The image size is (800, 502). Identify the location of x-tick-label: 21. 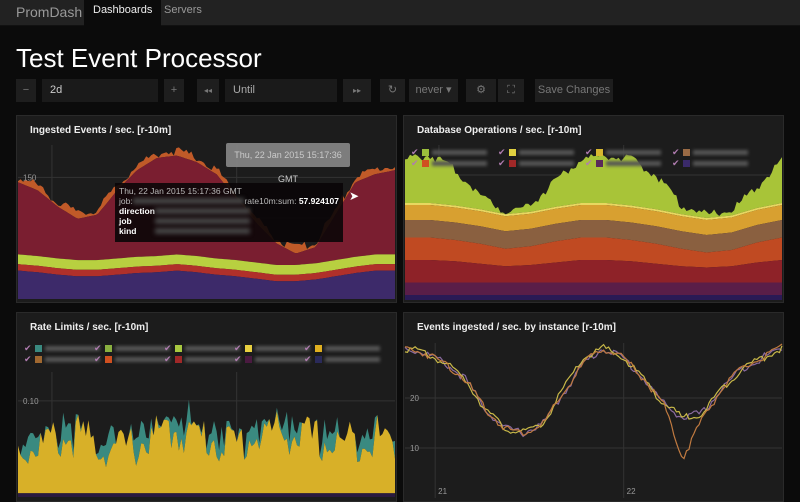
(442, 491).